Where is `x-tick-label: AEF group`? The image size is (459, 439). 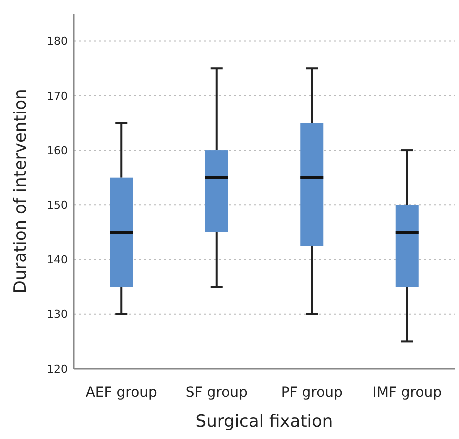
x-tick-label: AEF group is located at coordinates (122, 393).